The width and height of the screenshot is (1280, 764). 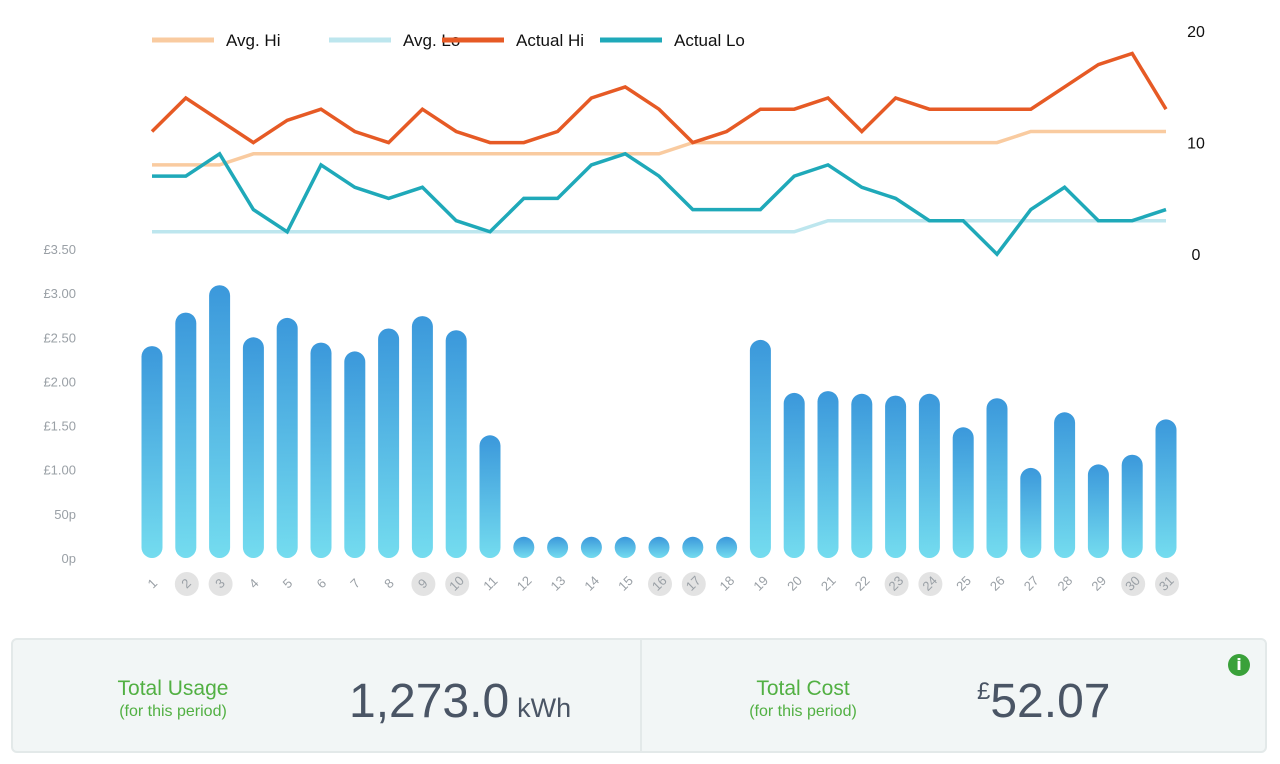 I want to click on temp-tick-label: 10, so click(x=1196, y=144).